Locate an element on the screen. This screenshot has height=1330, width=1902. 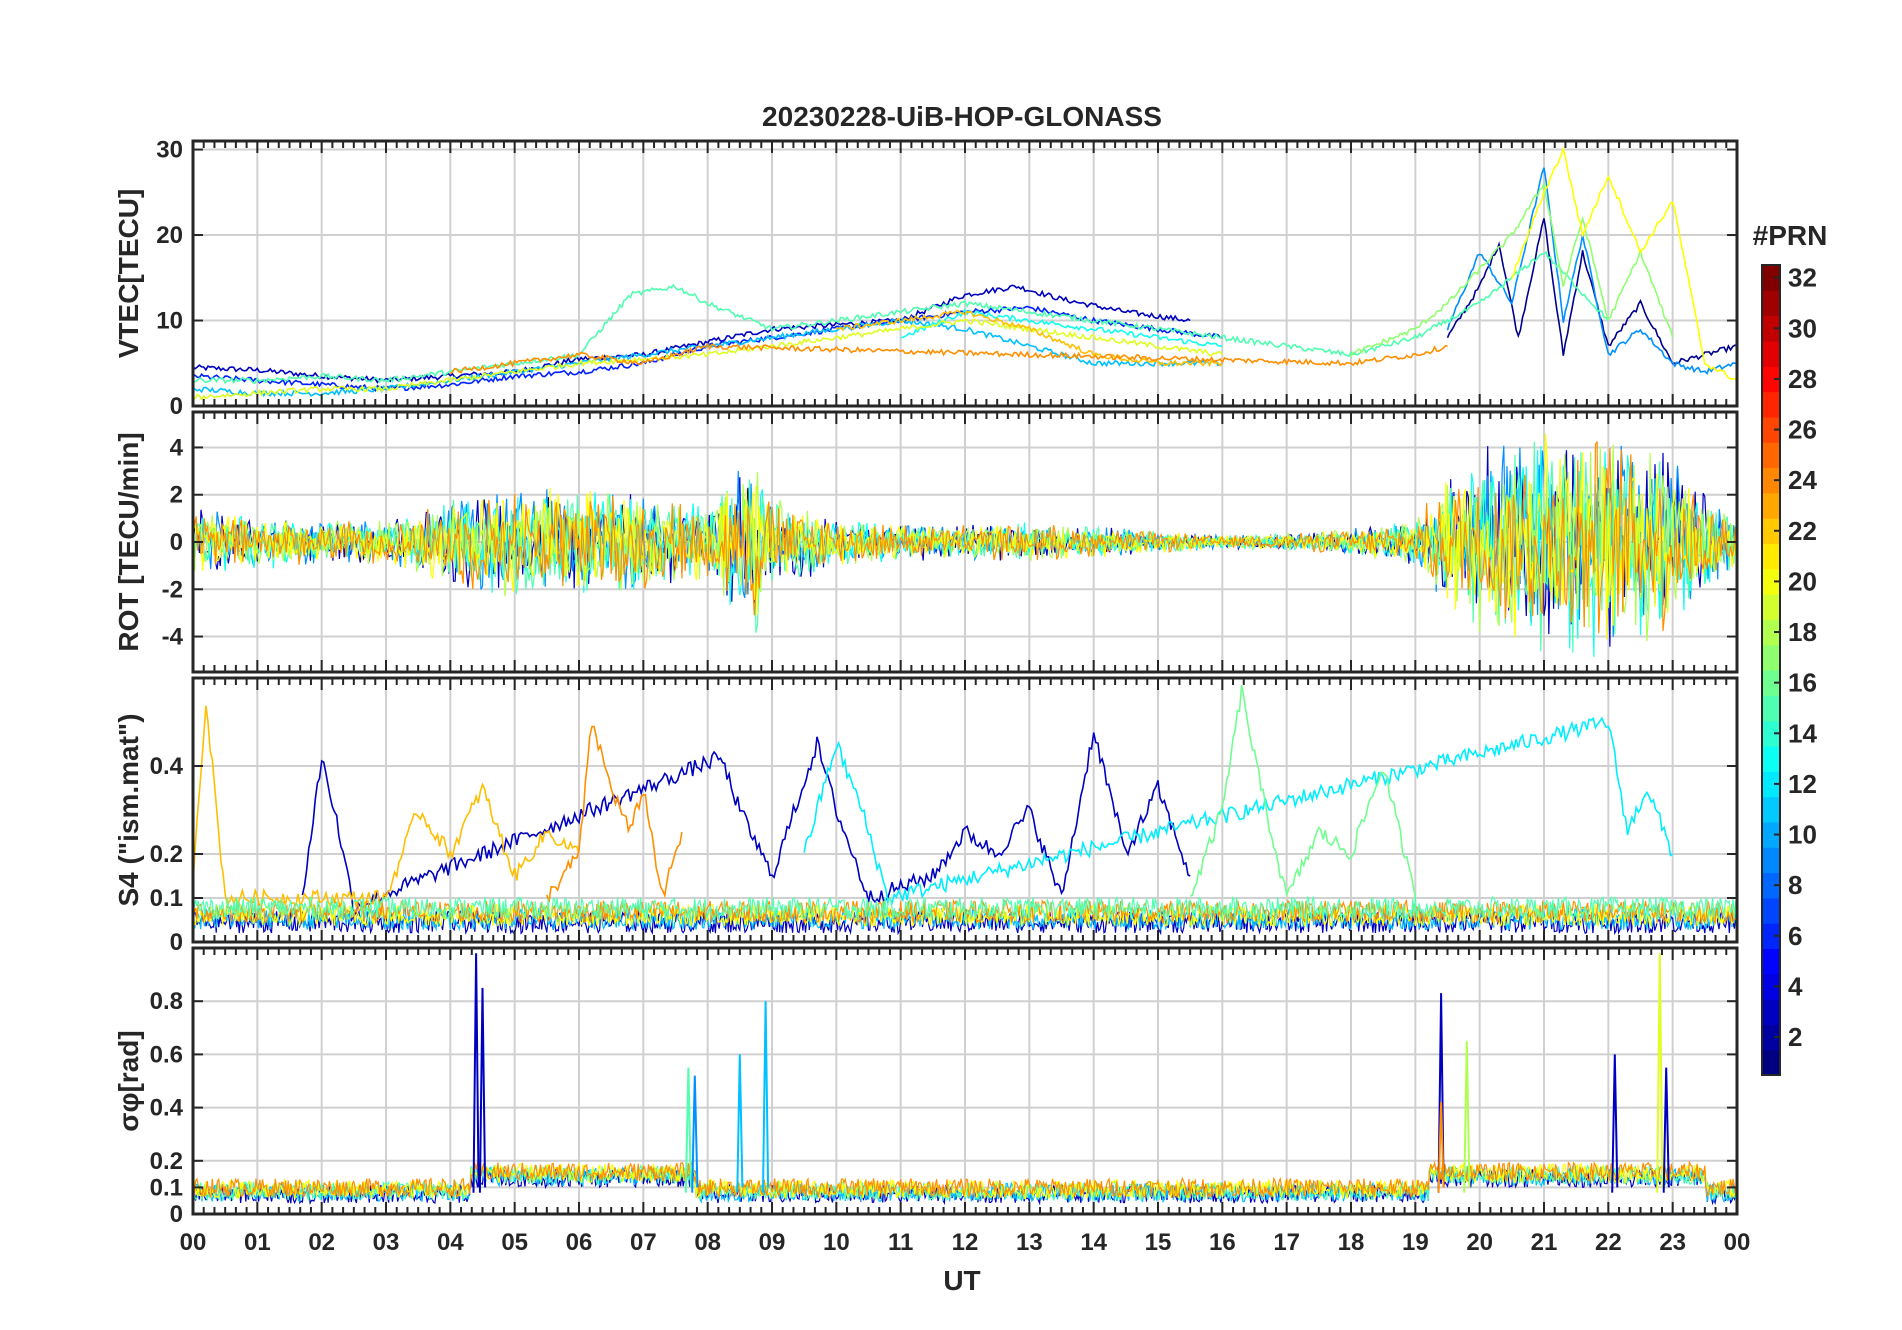
x-tick-label: 19 is located at coordinates (1415, 1242).